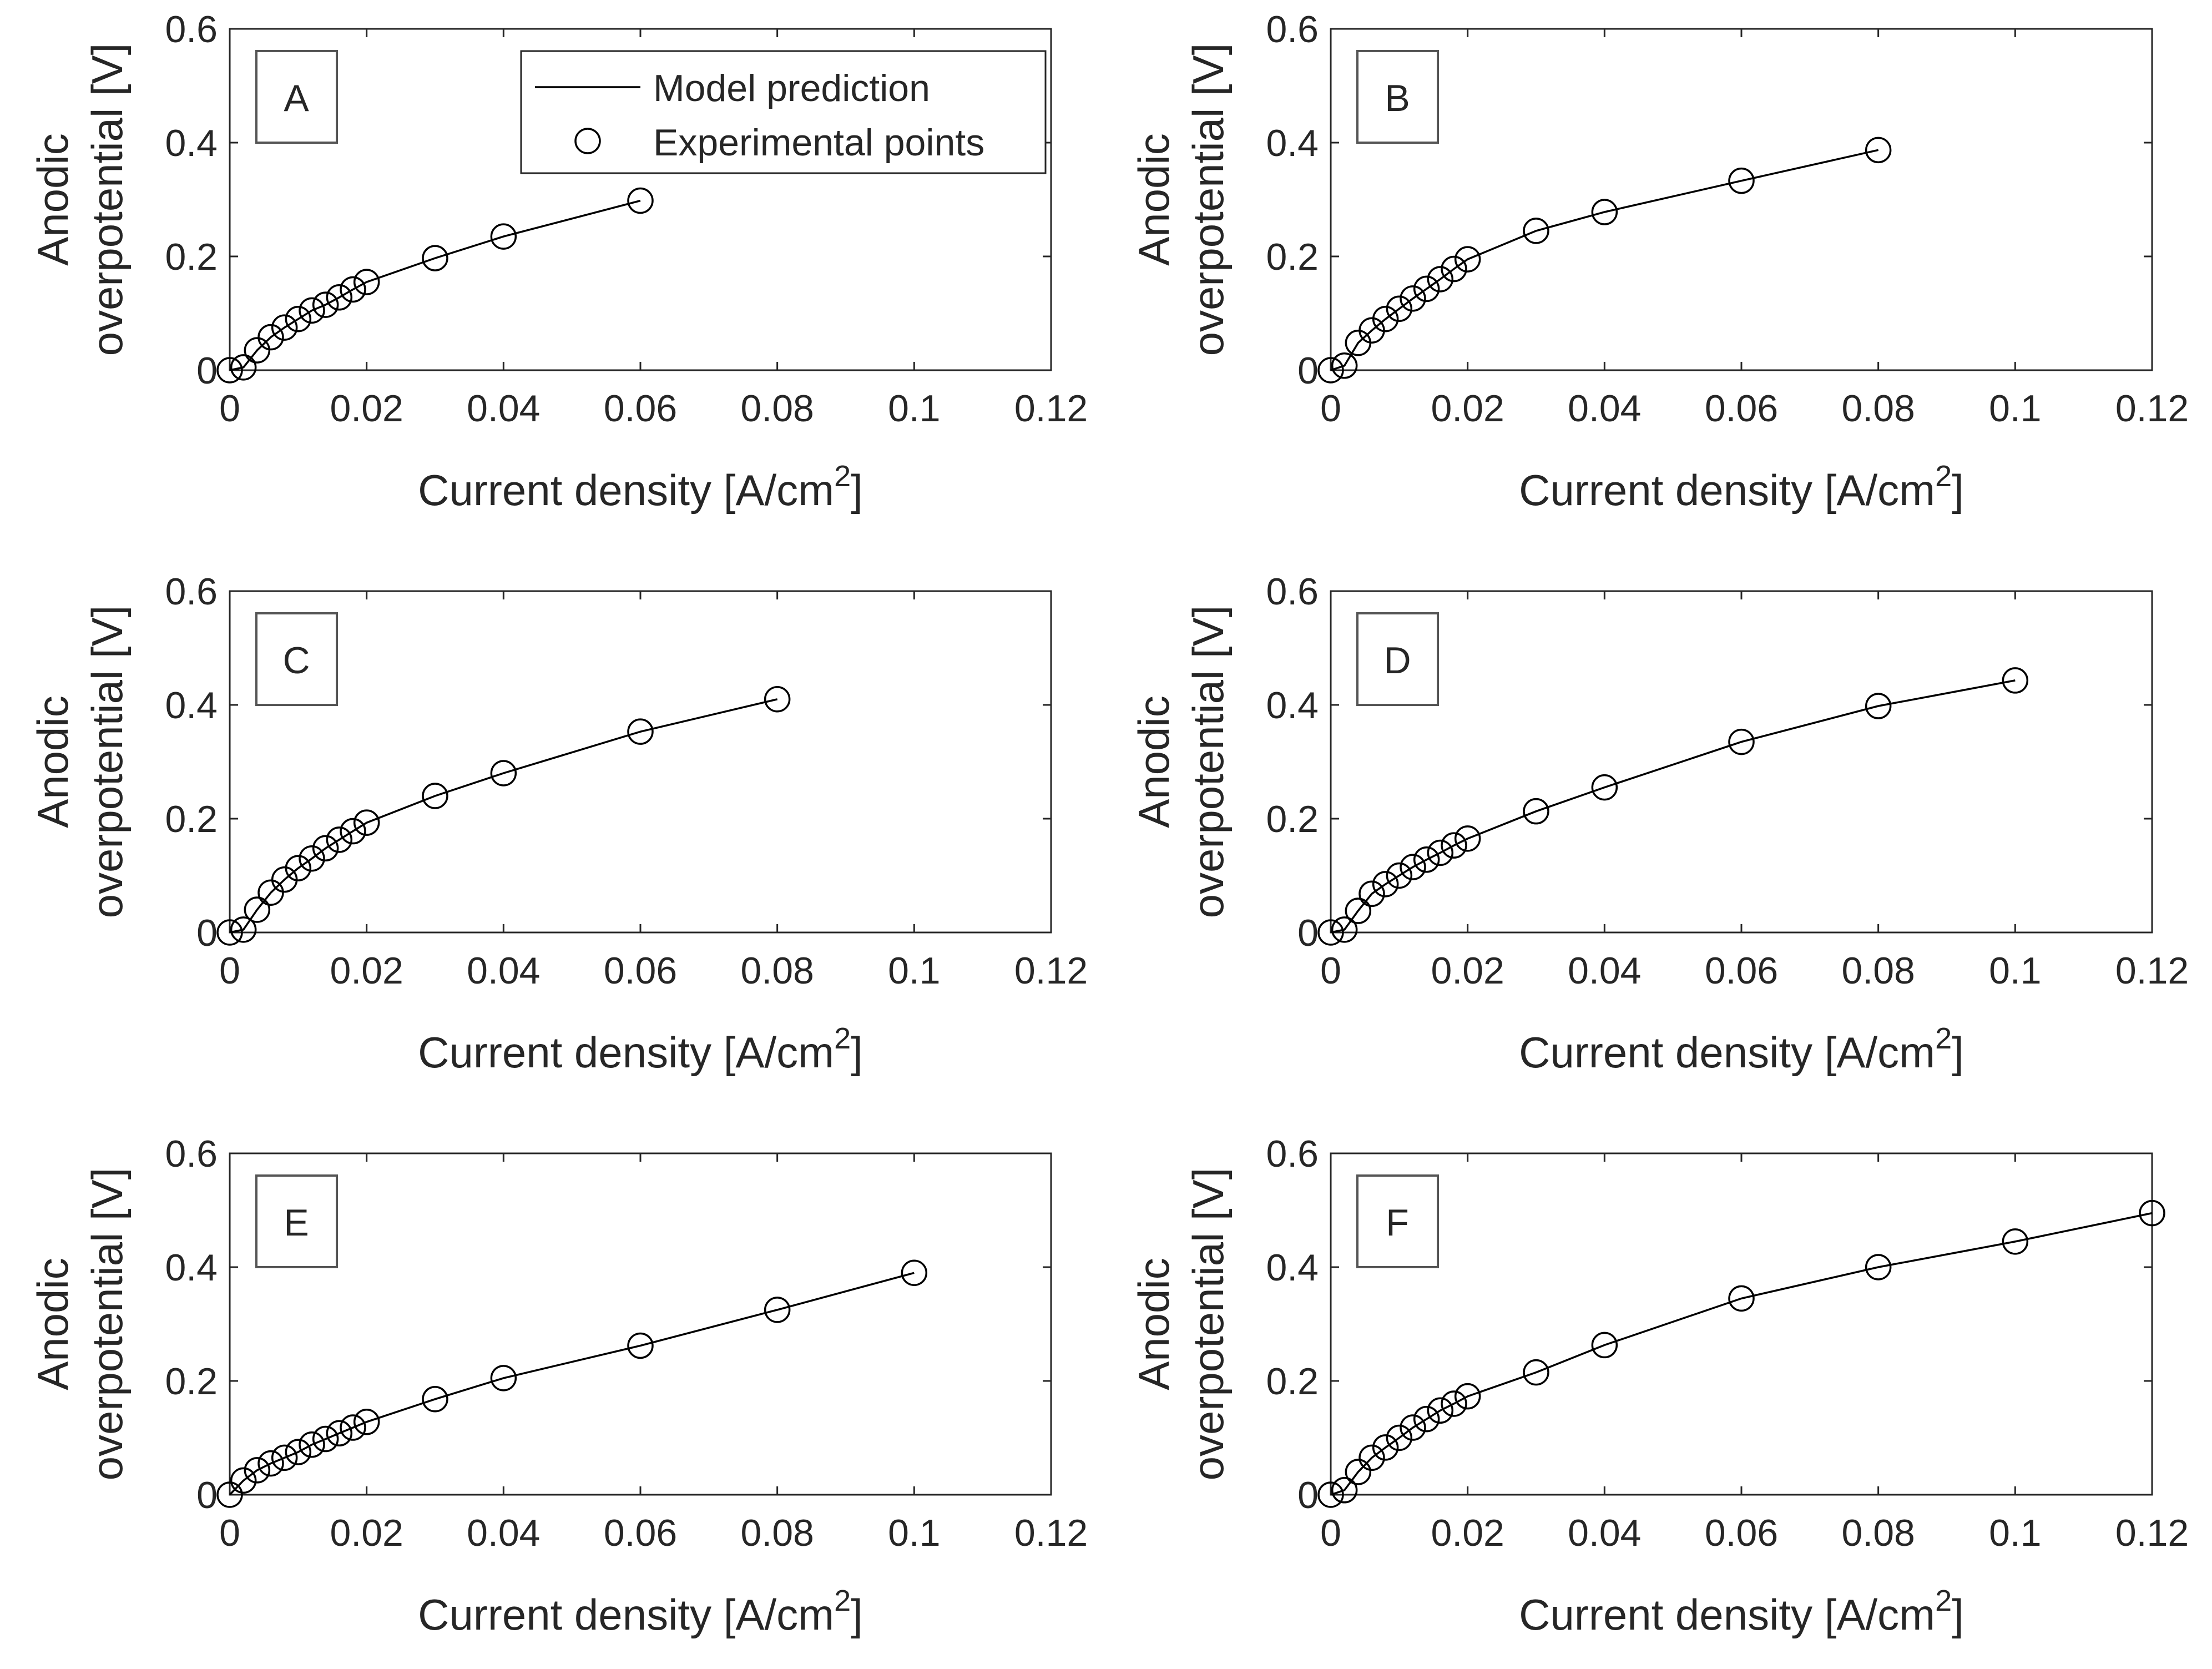 This screenshot has height=1669, width=2212. I want to click on panel-label: F, so click(1397, 1223).